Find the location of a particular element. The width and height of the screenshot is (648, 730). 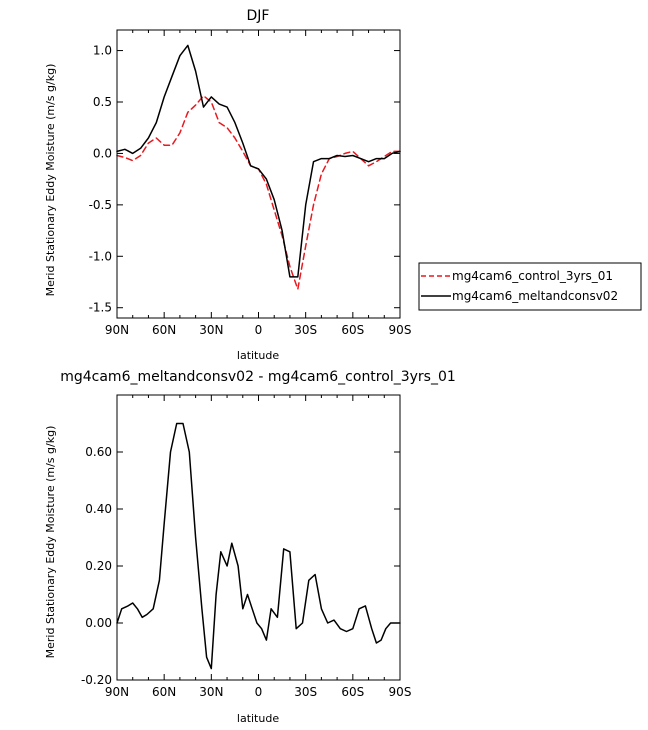

bottom-chart-x-axis-label: latitude is located at coordinates (258, 718).